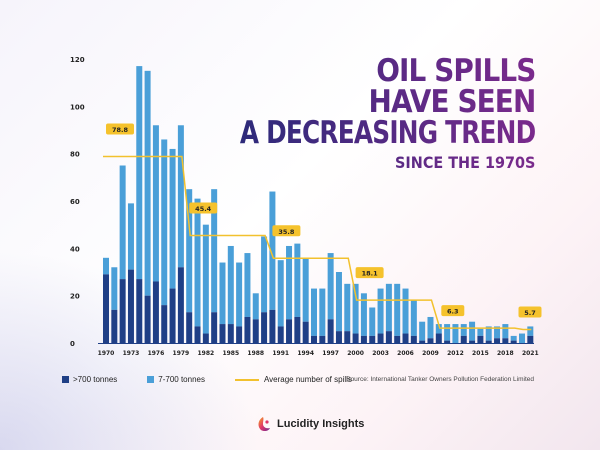 The width and height of the screenshot is (600, 450). I want to click on x-tick-label: 2021, so click(530, 353).